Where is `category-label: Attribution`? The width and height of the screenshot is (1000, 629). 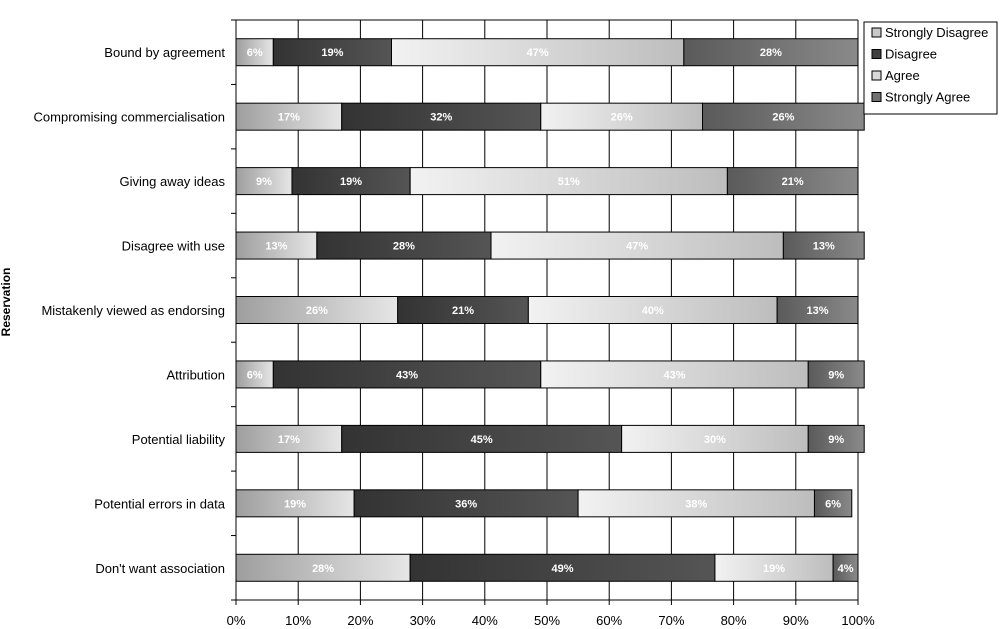
category-label: Attribution is located at coordinates (195, 374).